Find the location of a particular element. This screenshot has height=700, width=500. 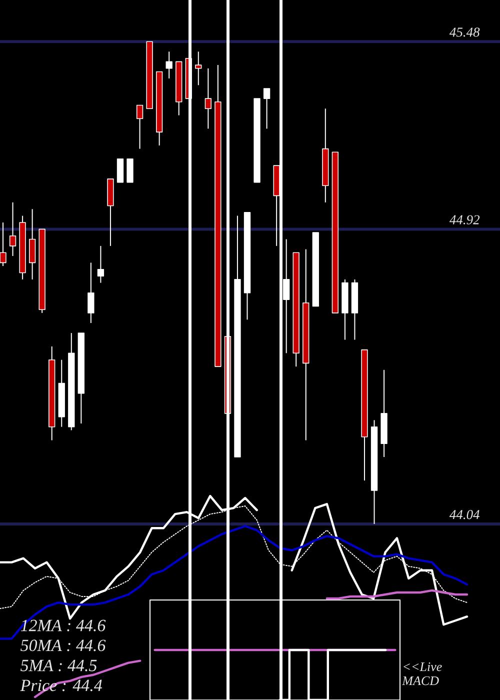

annotation: MACD is located at coordinates (420, 681).